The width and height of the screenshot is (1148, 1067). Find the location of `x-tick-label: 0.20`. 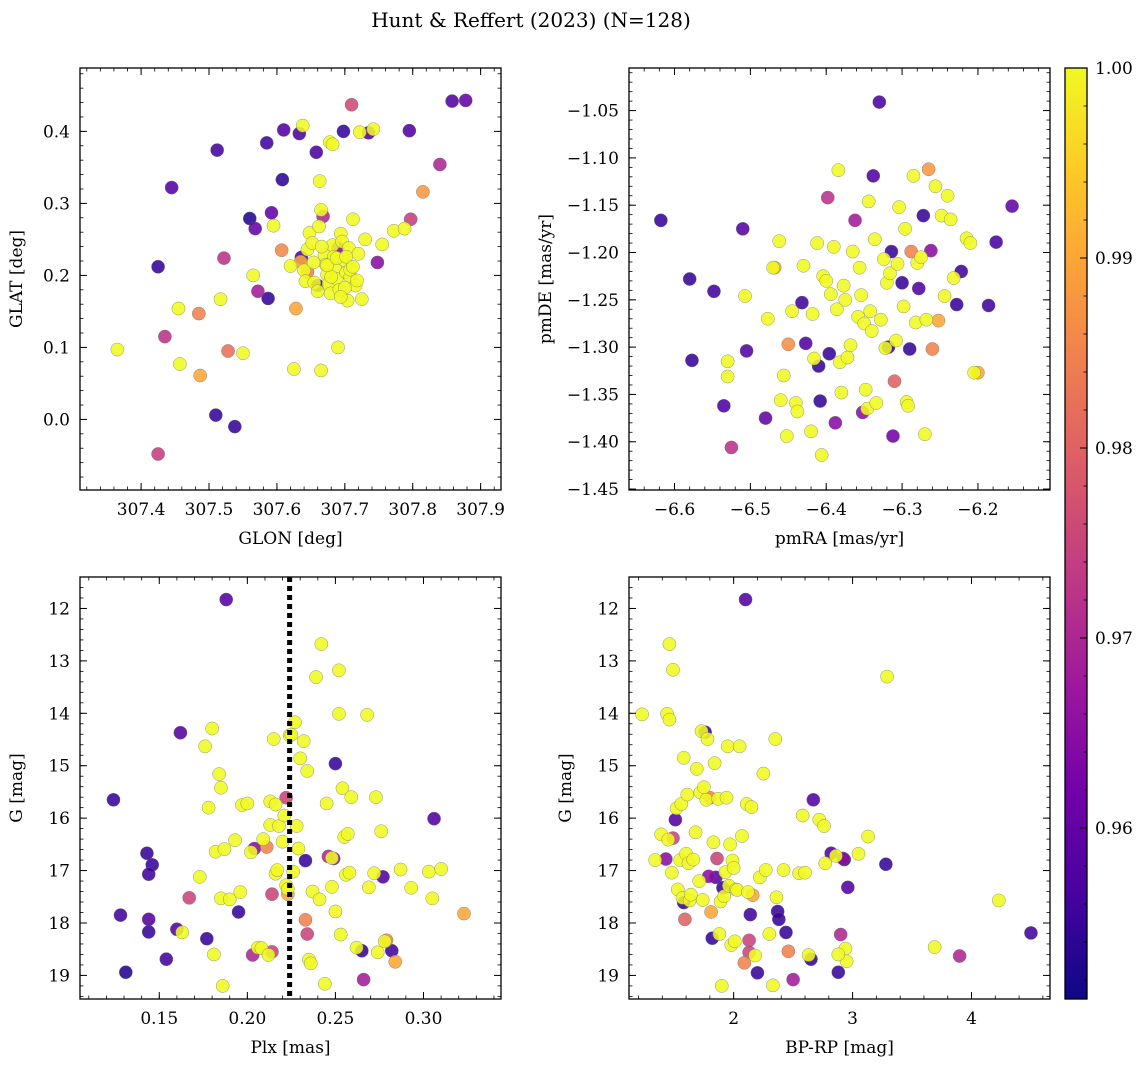

x-tick-label: 0.20 is located at coordinates (247, 1019).